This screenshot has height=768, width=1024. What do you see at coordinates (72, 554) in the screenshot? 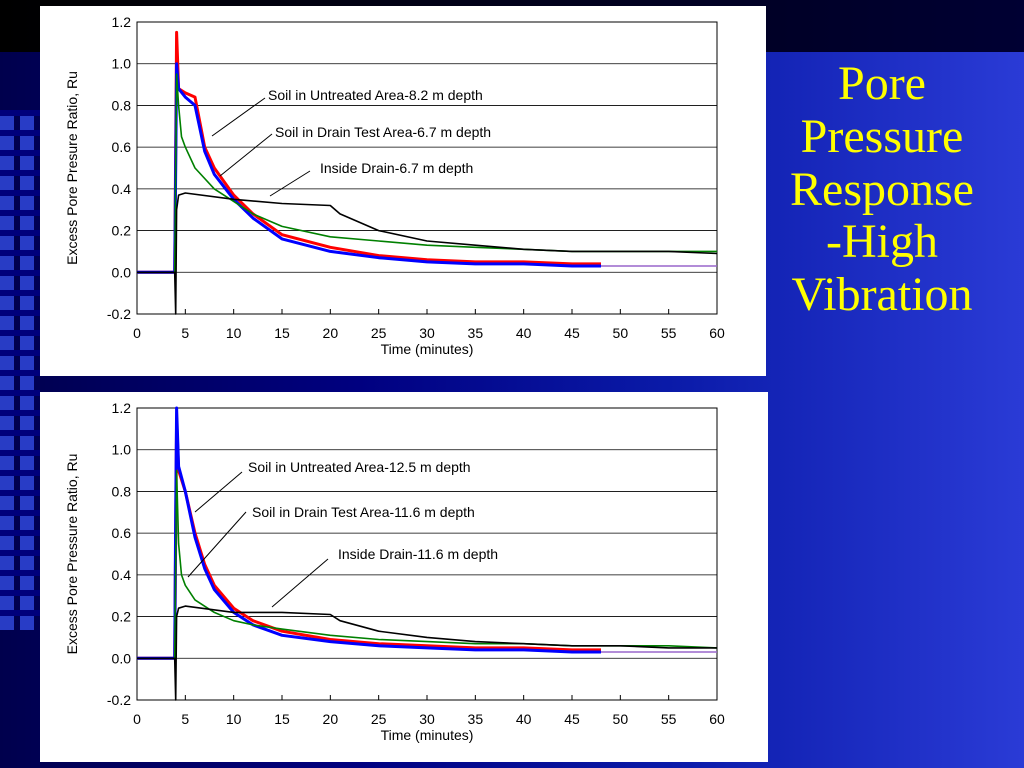
I see `y-axis-label: Excess Pore Pressure Ratio, Ru` at bounding box center [72, 554].